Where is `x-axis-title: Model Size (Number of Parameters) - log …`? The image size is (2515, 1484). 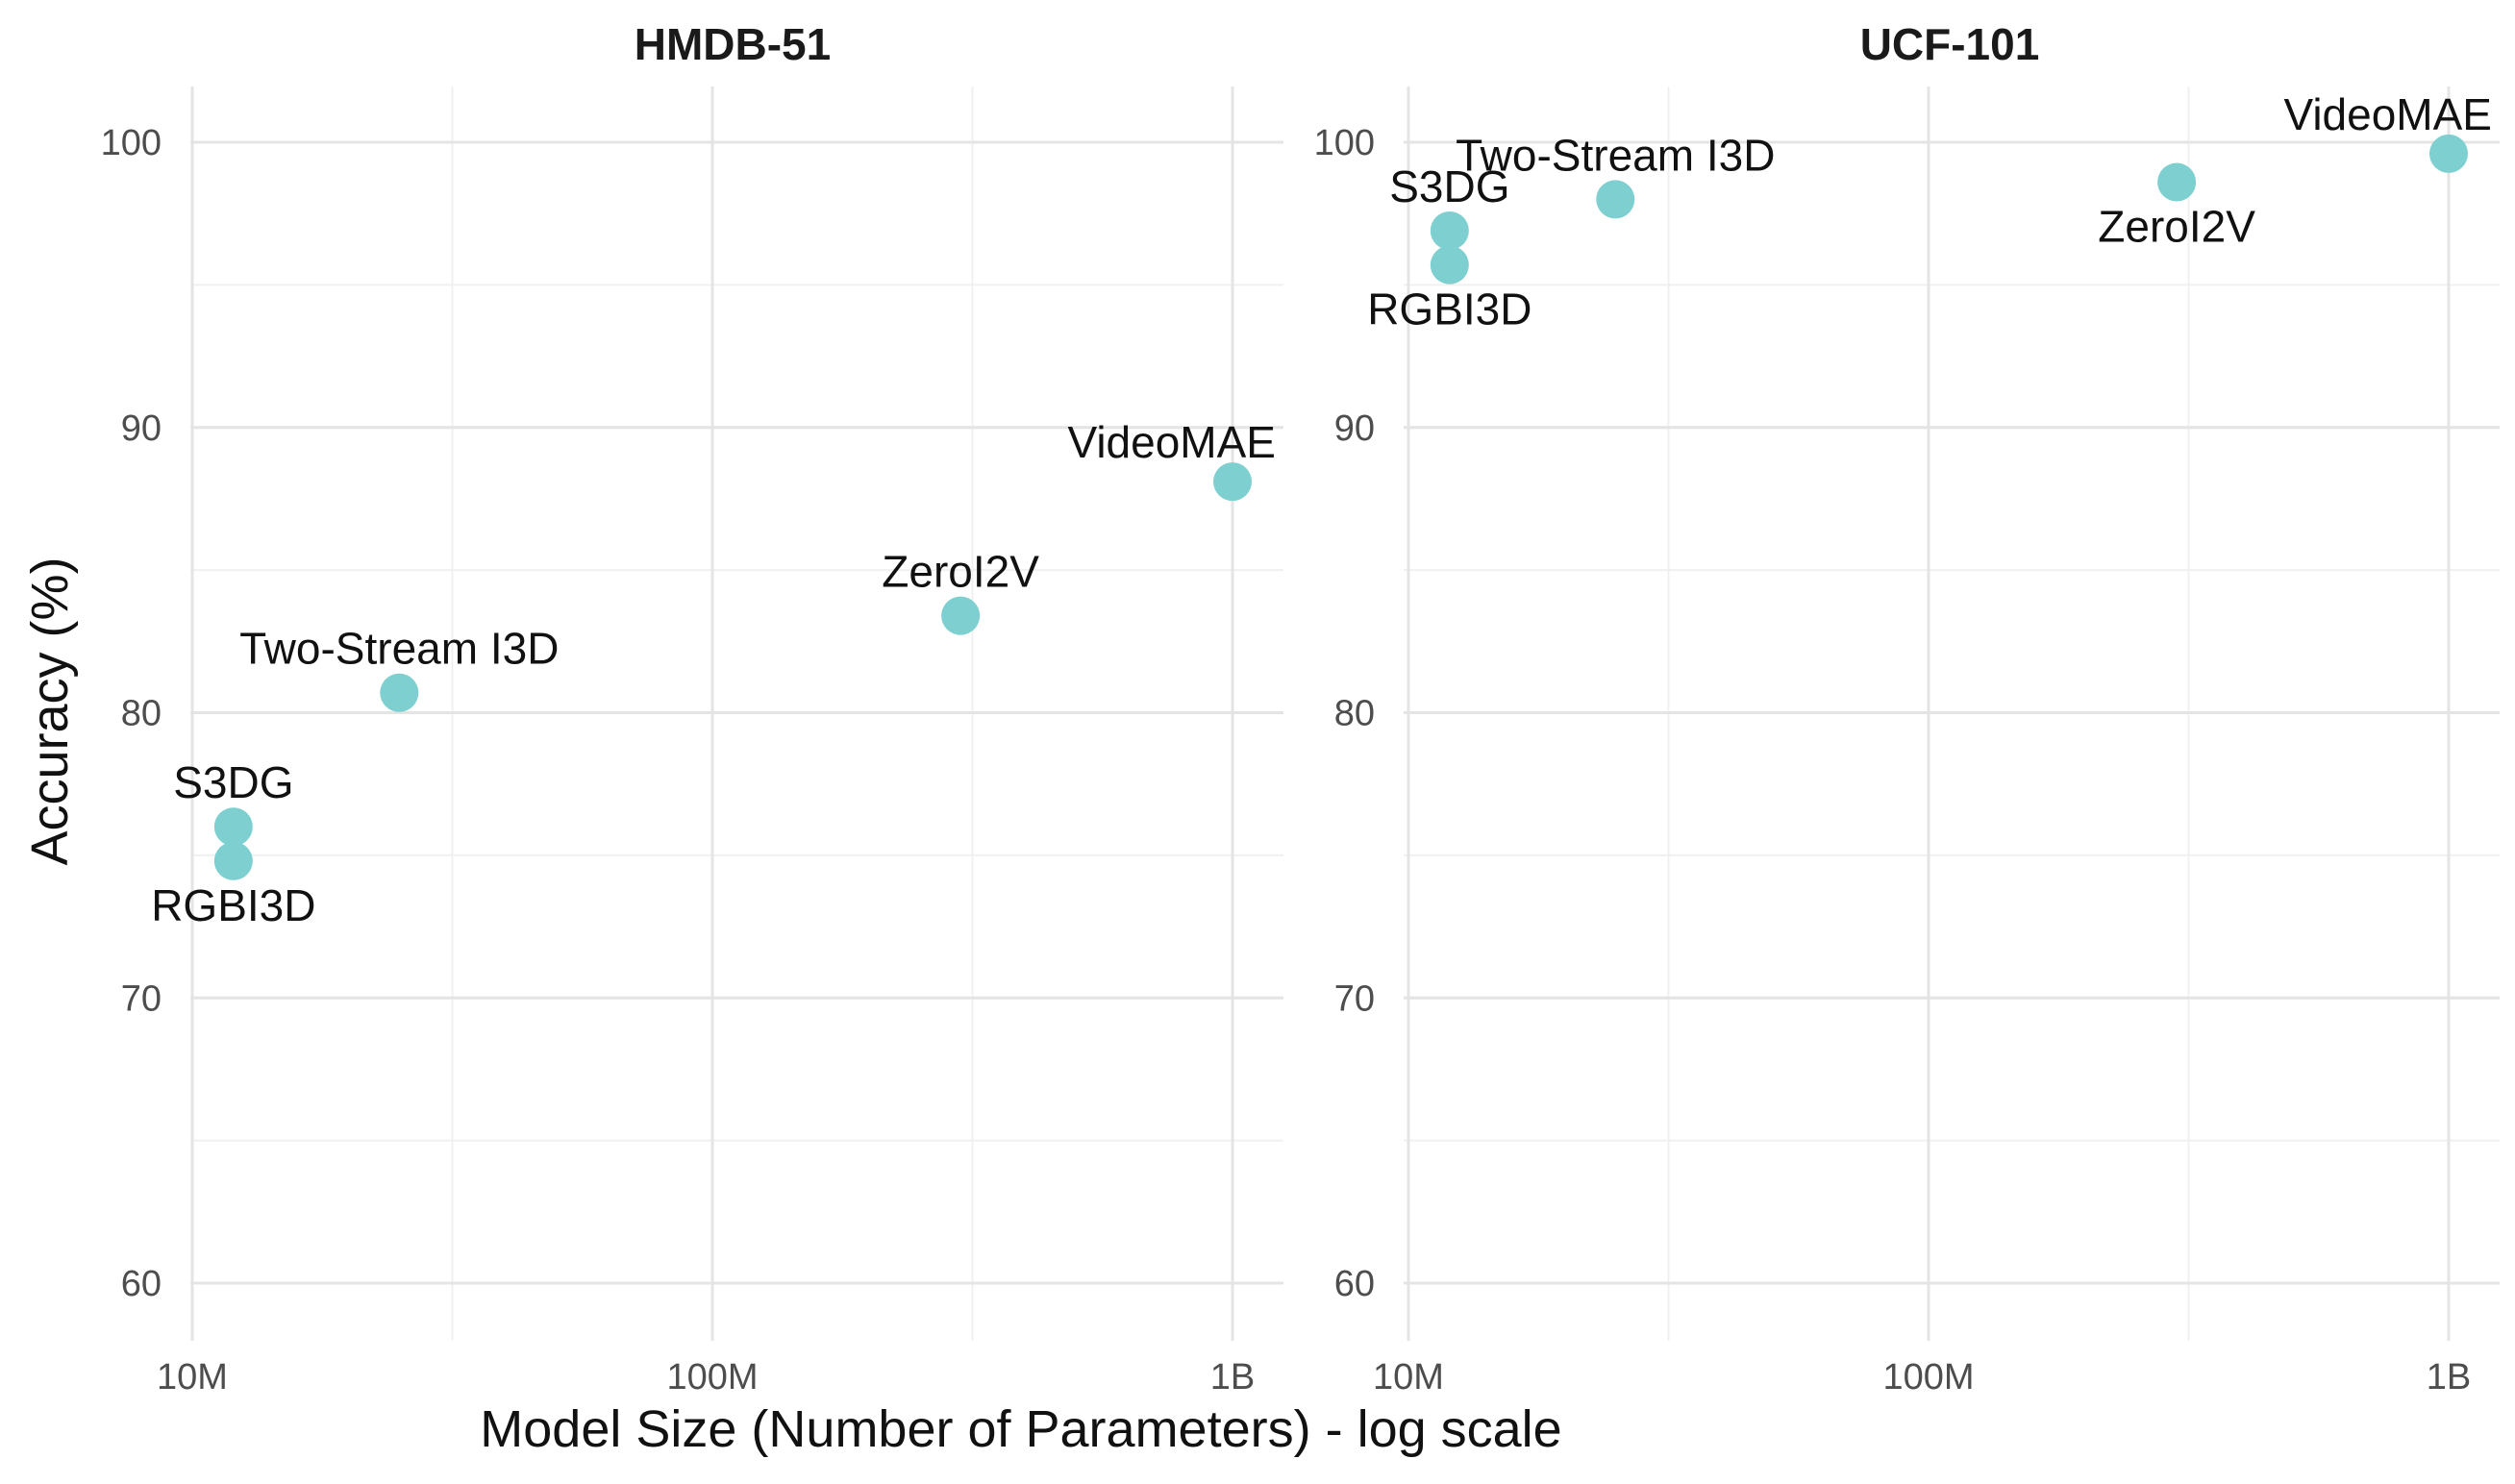 x-axis-title: Model Size (Number of Parameters) - log … is located at coordinates (1021, 1429).